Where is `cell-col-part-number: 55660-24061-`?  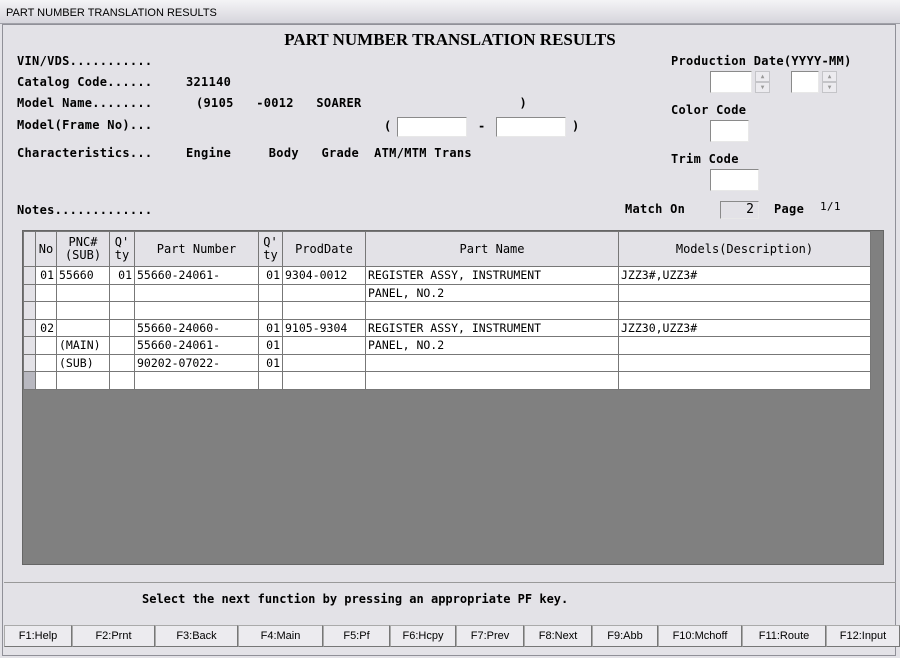 cell-col-part-number: 55660-24061- is located at coordinates (196, 345).